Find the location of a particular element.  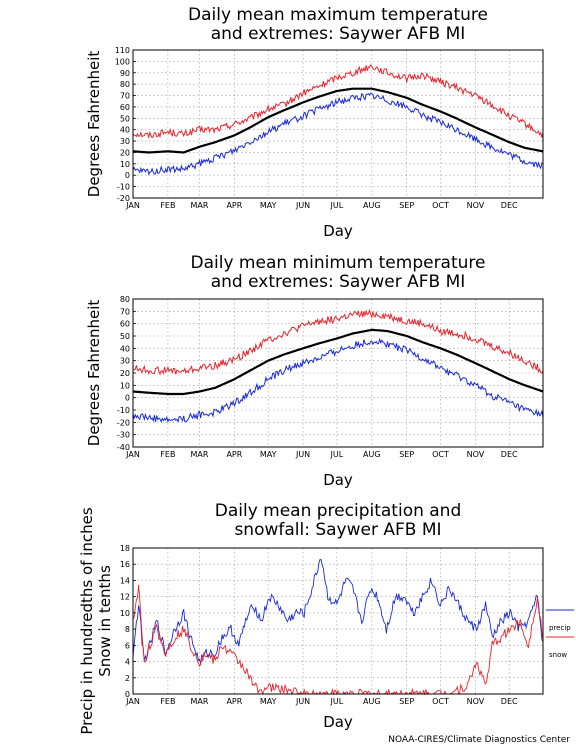

y-tick-label: 12 is located at coordinates (125, 597).